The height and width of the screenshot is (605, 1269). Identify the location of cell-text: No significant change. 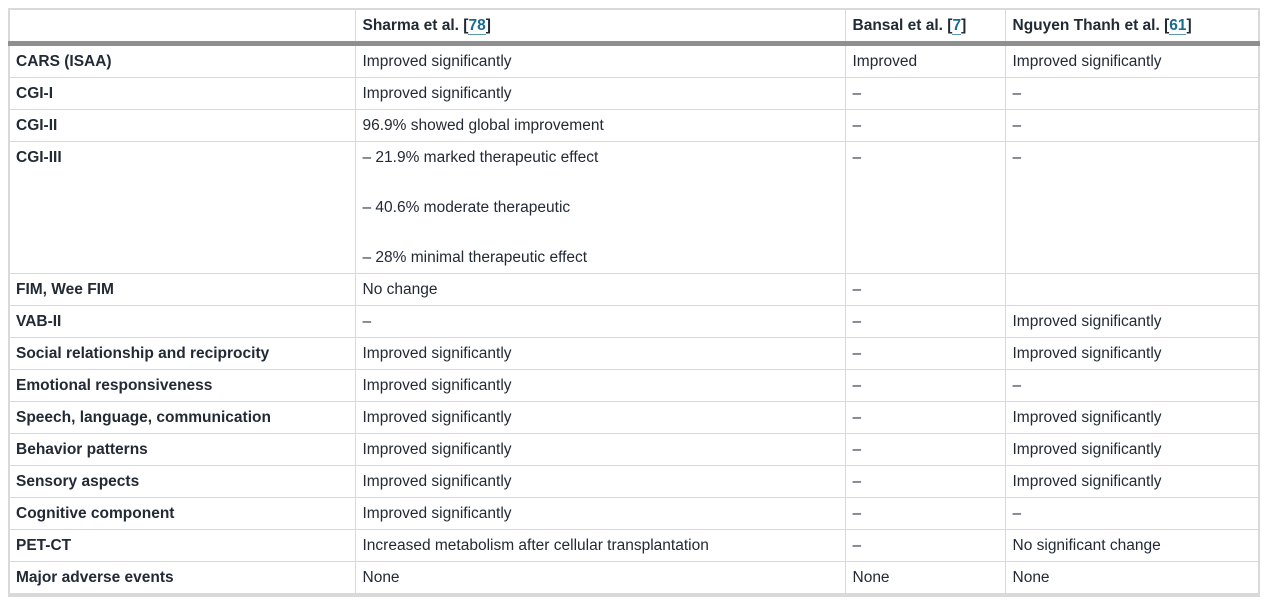
(1086, 545).